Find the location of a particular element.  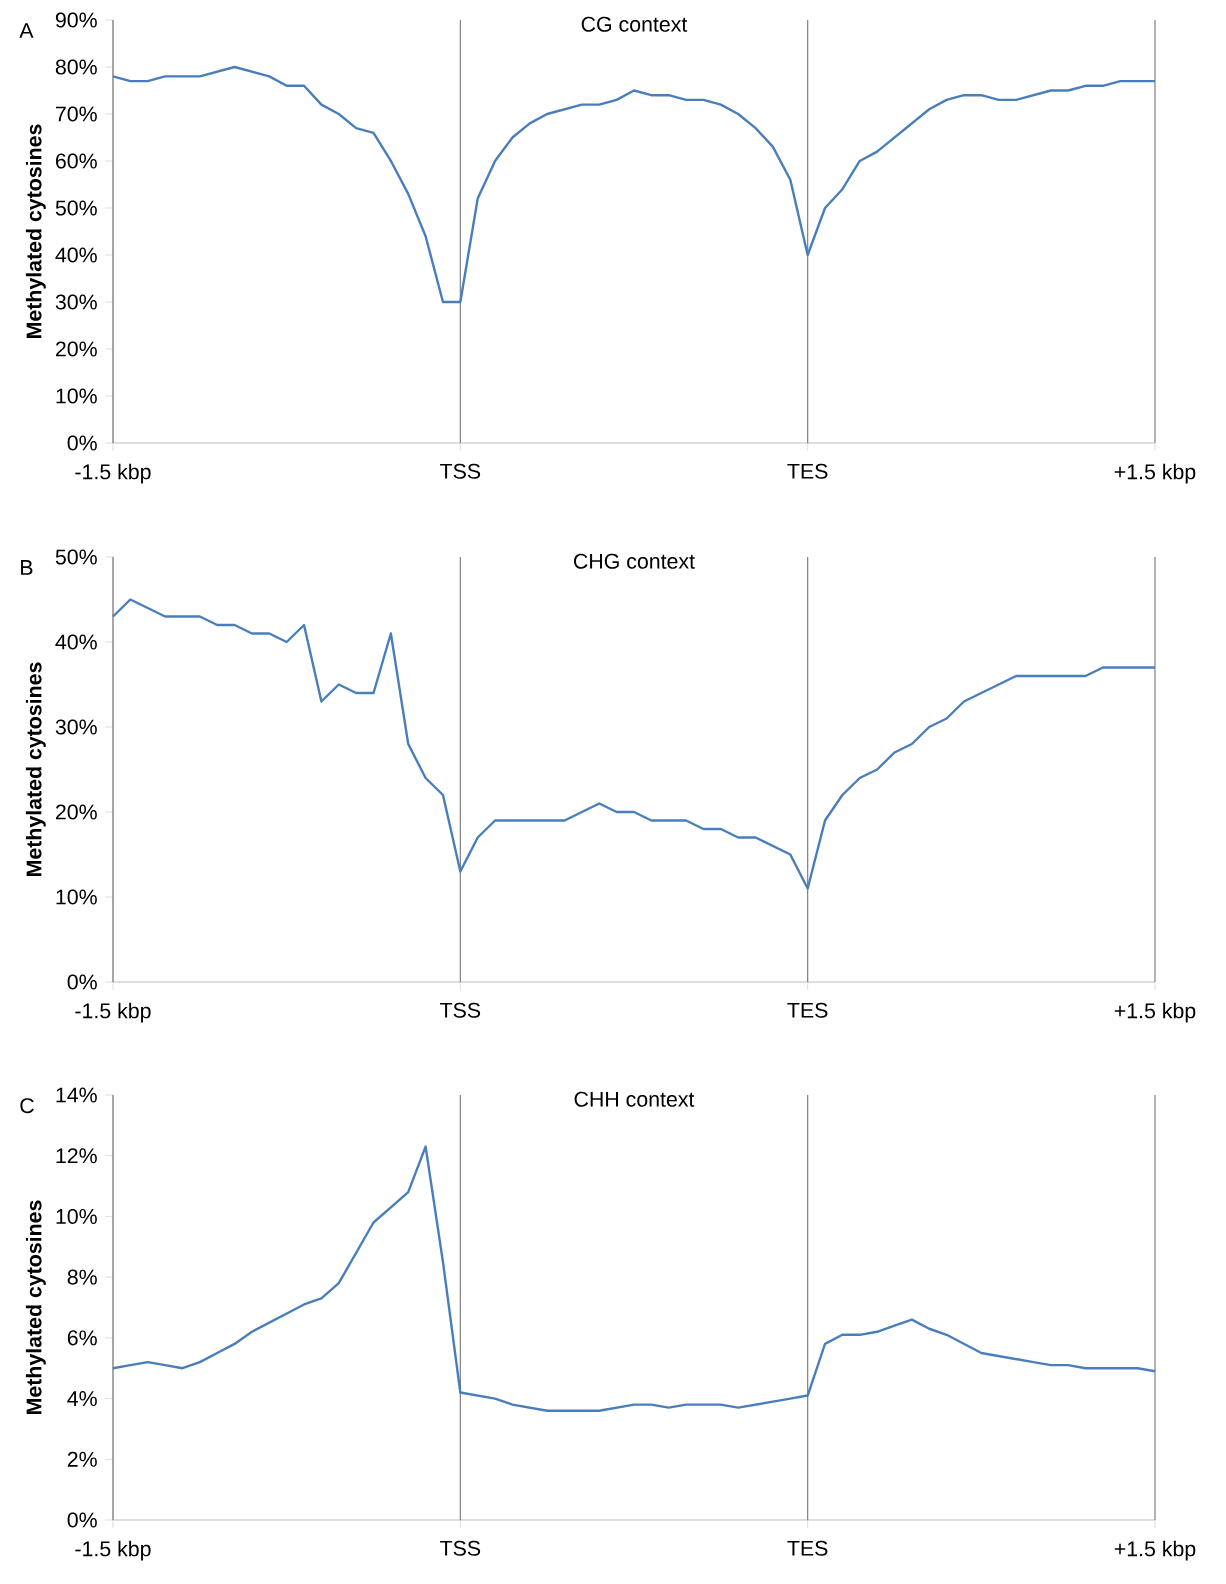

y-tick-label: 12% is located at coordinates (76, 1156).